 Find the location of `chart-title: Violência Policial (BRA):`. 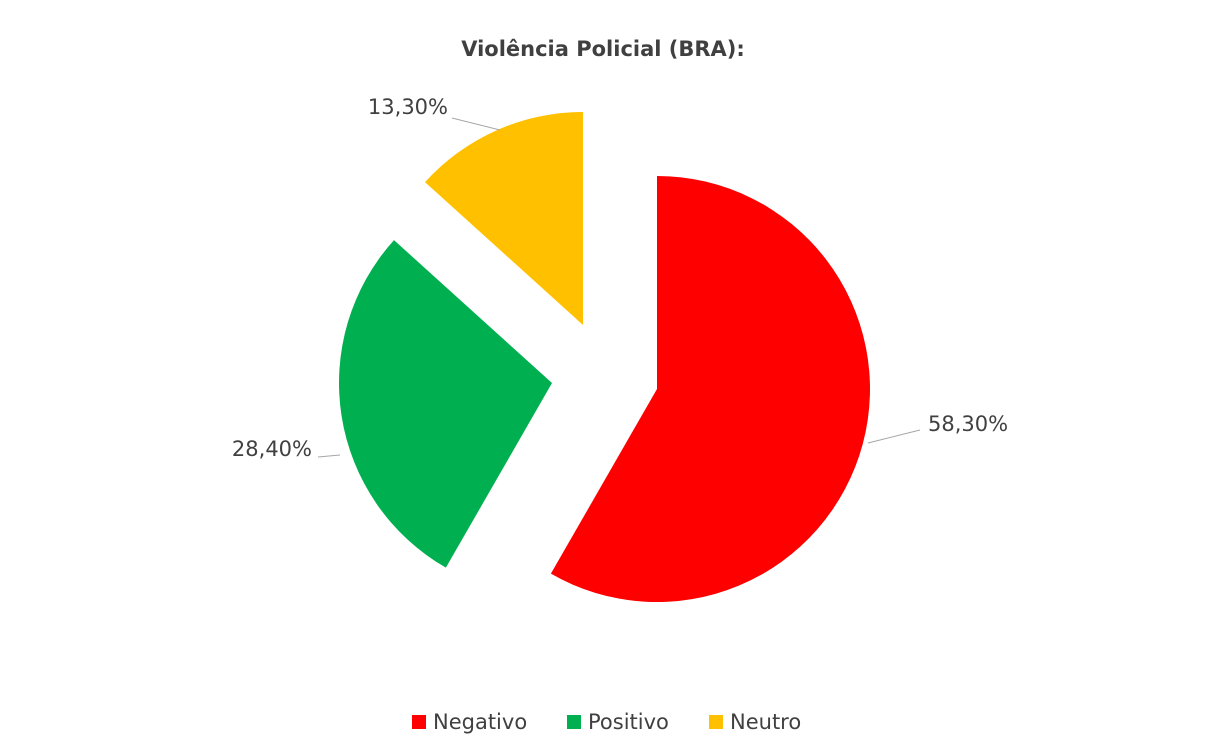

chart-title: Violência Policial (BRA): is located at coordinates (603, 49).